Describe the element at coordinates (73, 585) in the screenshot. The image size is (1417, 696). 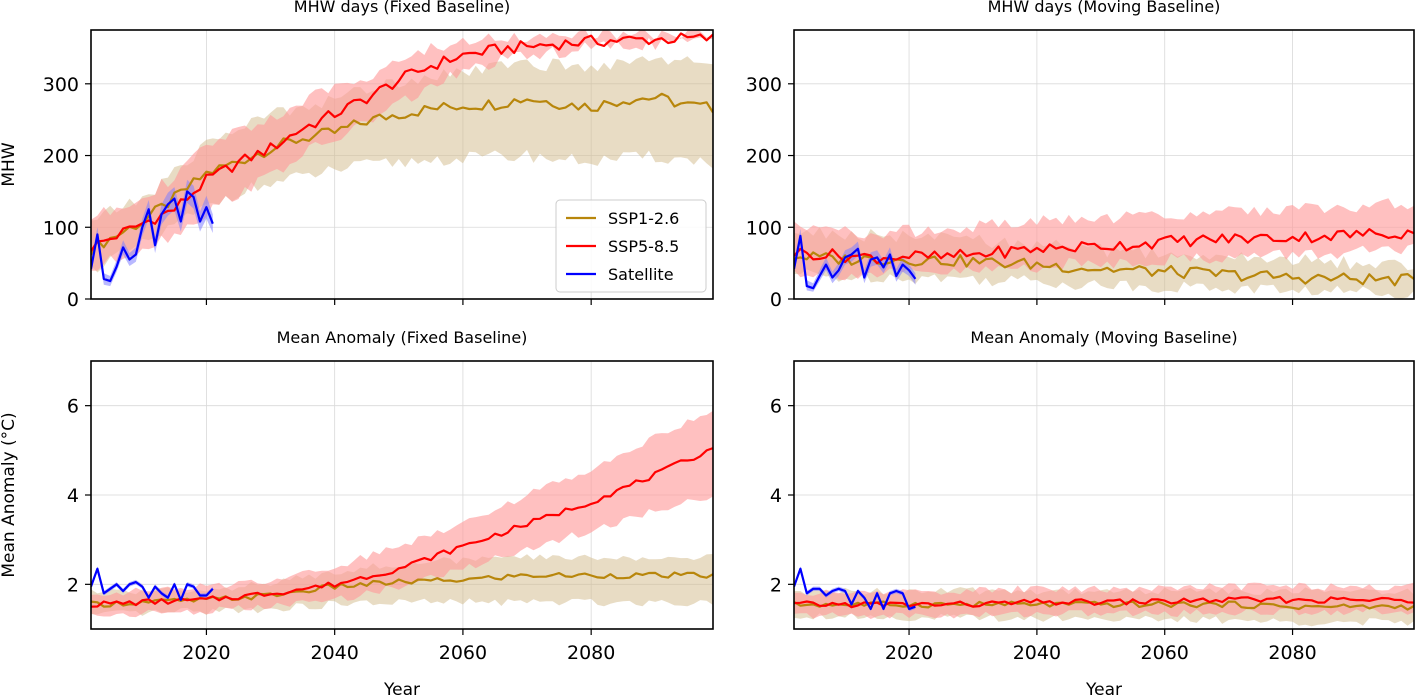
I see `panel-3-y-tick-label-2: 2` at that location.